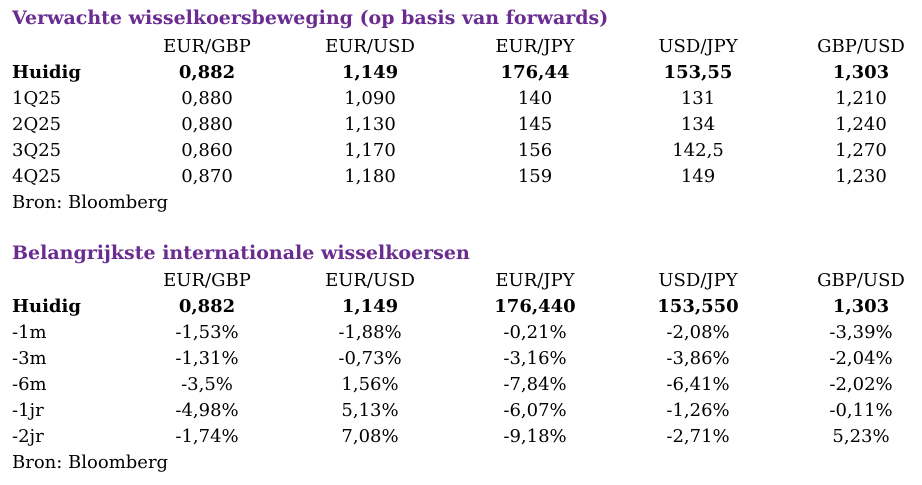  I want to click on table-row: -2jr -1,74% 7,08% -9,18% -2,71% 5,23%, so click(461, 437).